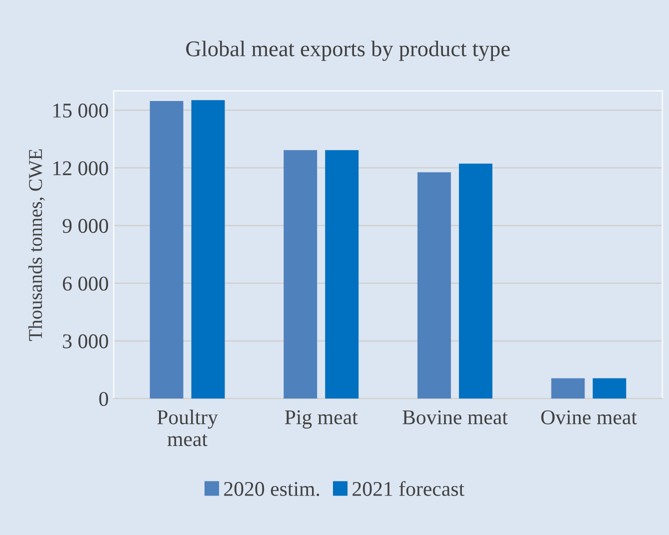 The width and height of the screenshot is (669, 535). I want to click on legend-label: 2020 estim., so click(272, 489).